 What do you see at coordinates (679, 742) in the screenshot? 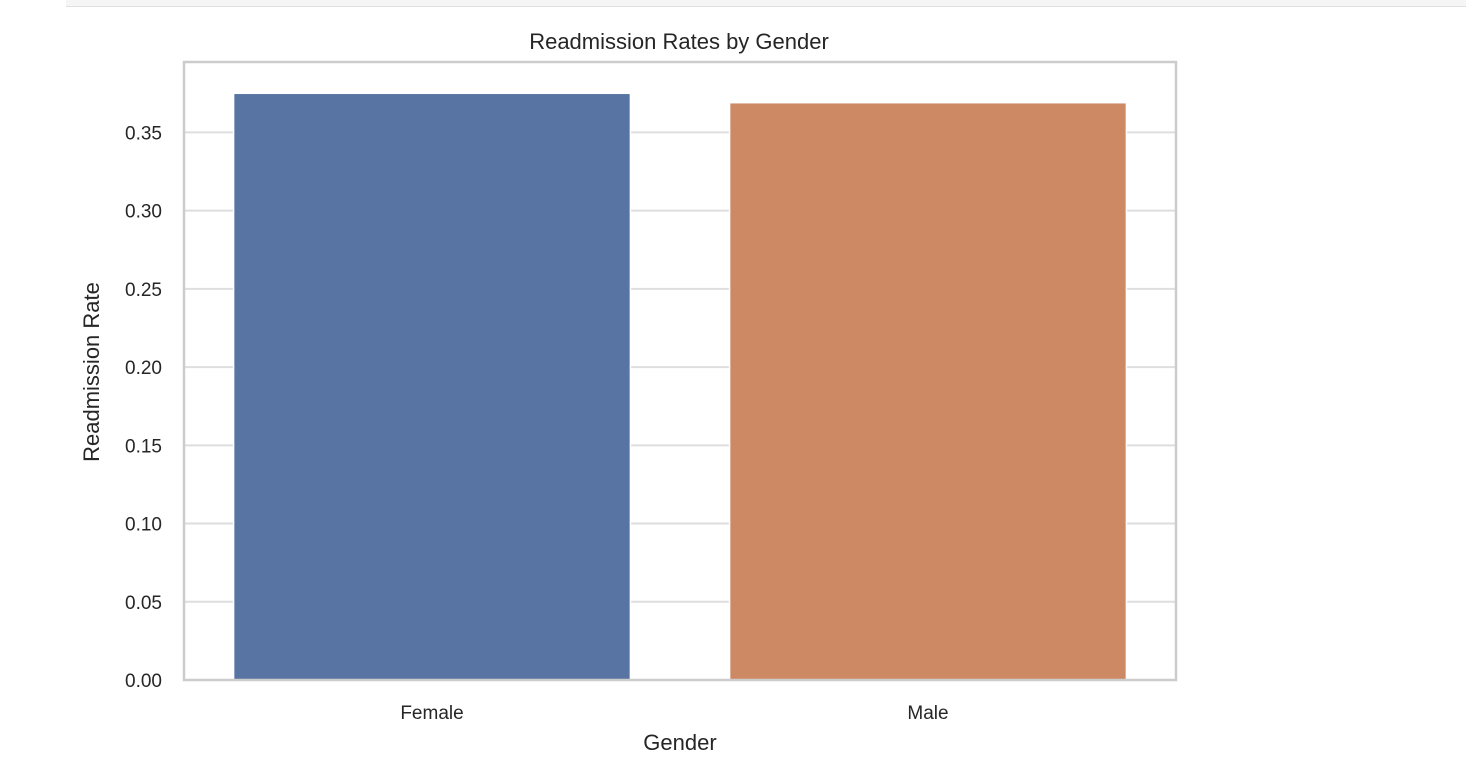
I see `x-axis-label: Gender` at bounding box center [679, 742].